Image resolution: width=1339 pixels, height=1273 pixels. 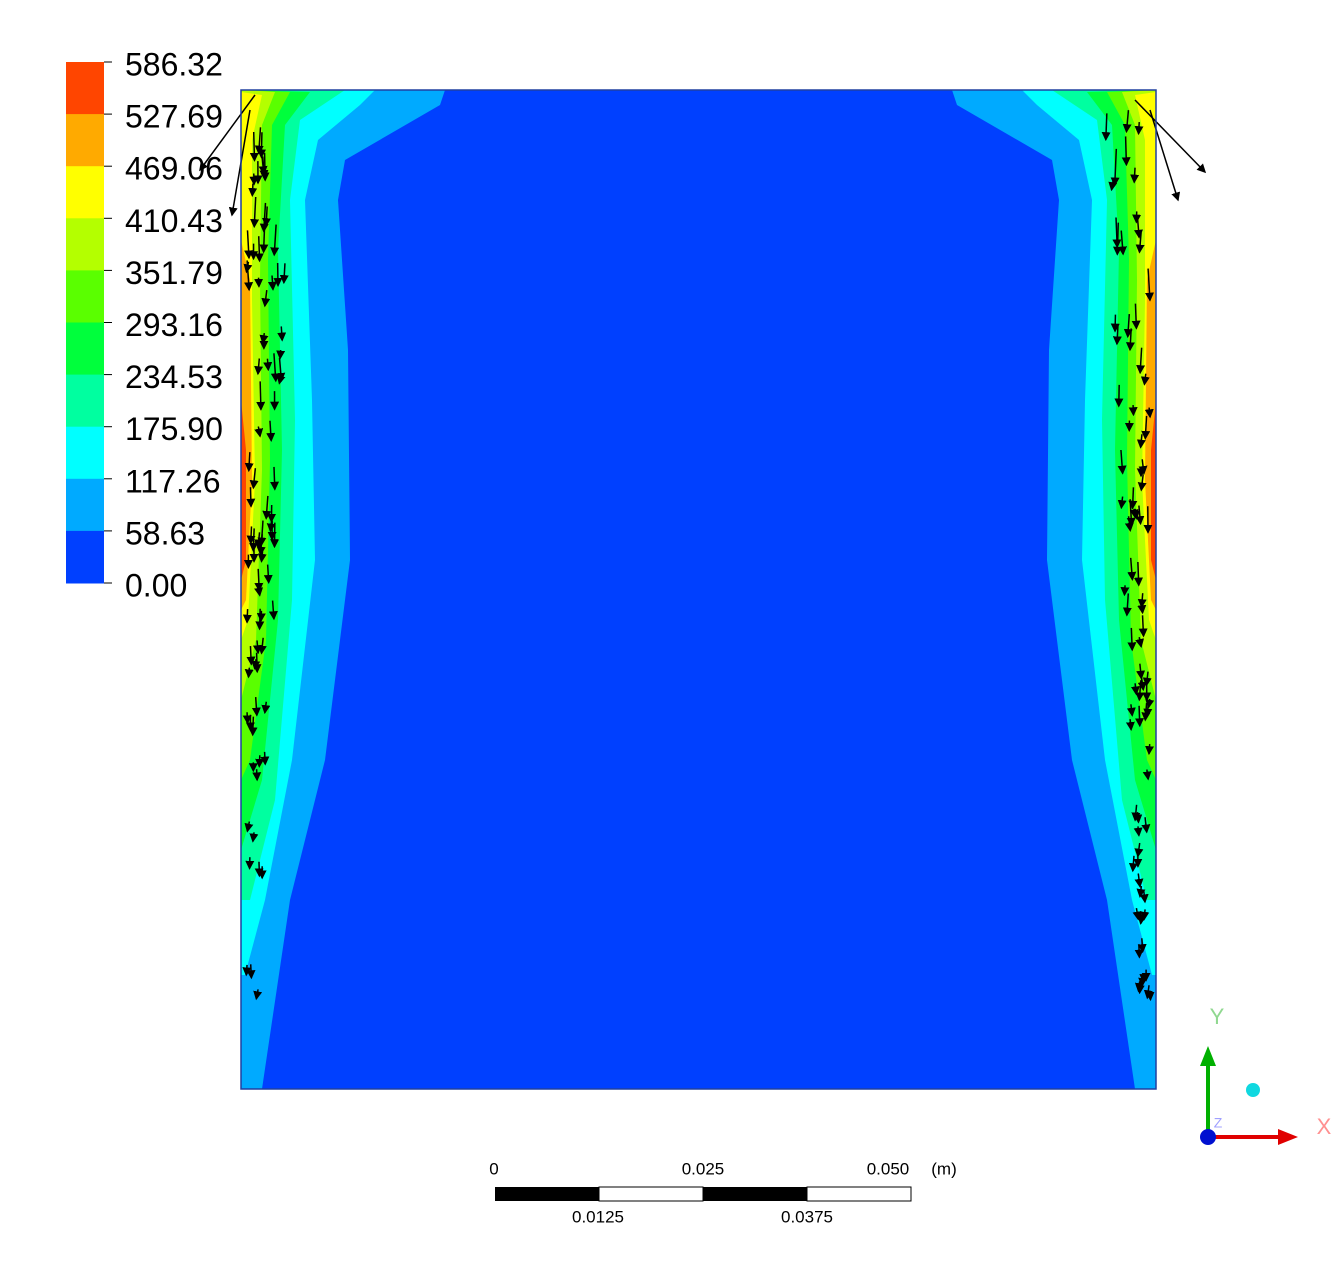 I want to click on legend-label: 117.26, so click(x=173, y=481).